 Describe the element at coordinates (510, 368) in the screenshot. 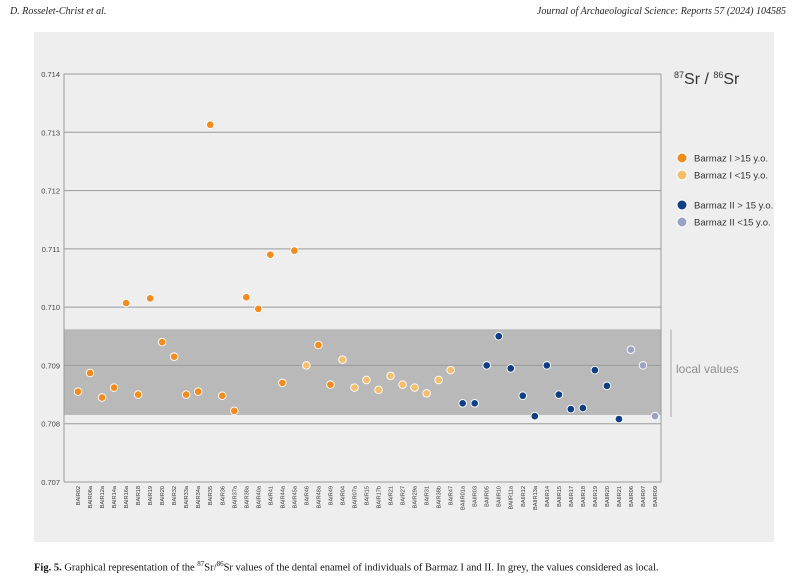

I see `data-point-baiir11a` at that location.